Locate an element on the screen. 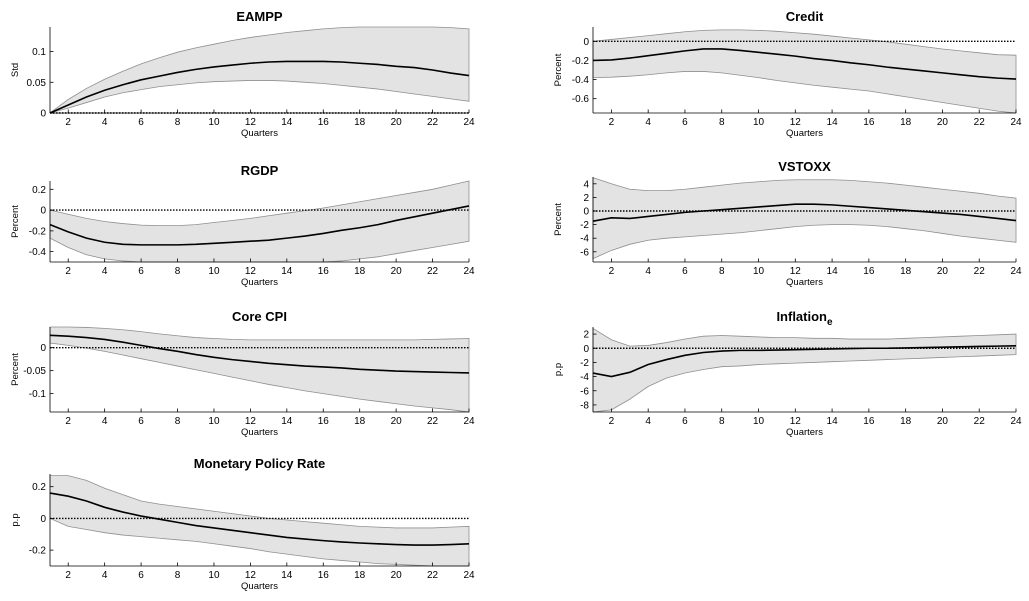  y-axis-label: p.p is located at coordinates (15, 519).